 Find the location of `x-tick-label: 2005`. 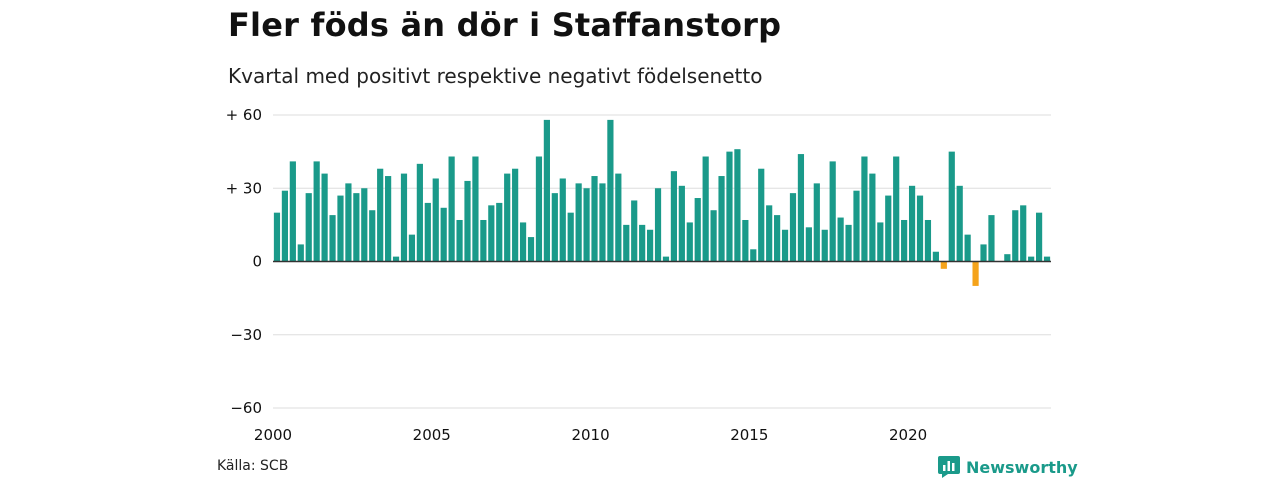

x-tick-label: 2005 is located at coordinates (432, 435).